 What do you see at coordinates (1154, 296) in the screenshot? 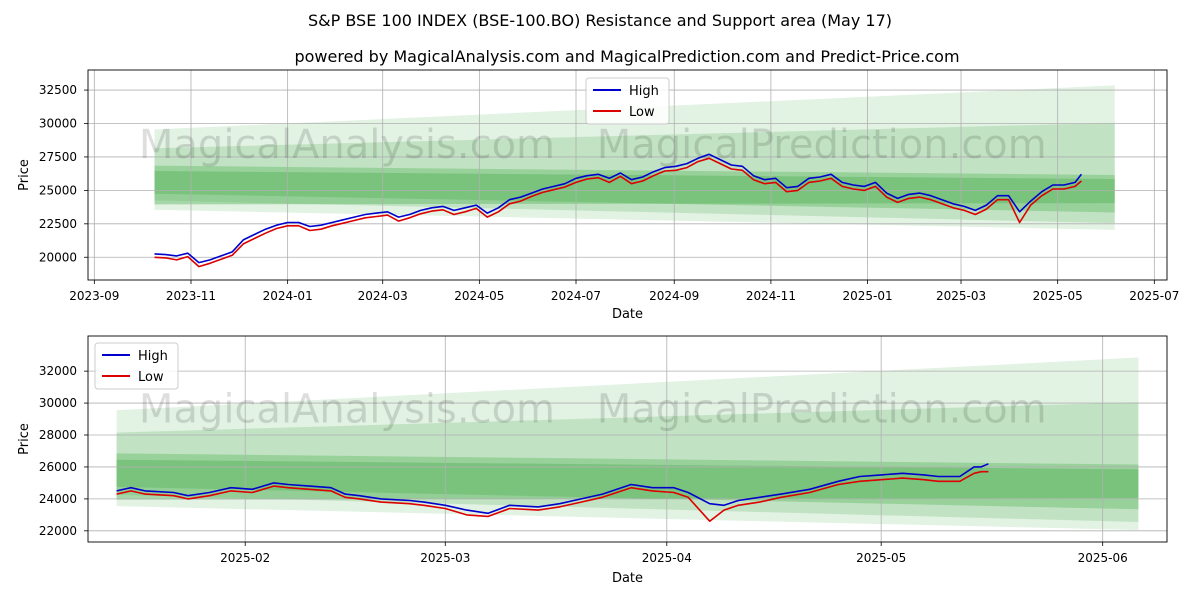
I see `x-tick-label: 2025-07` at bounding box center [1154, 296].